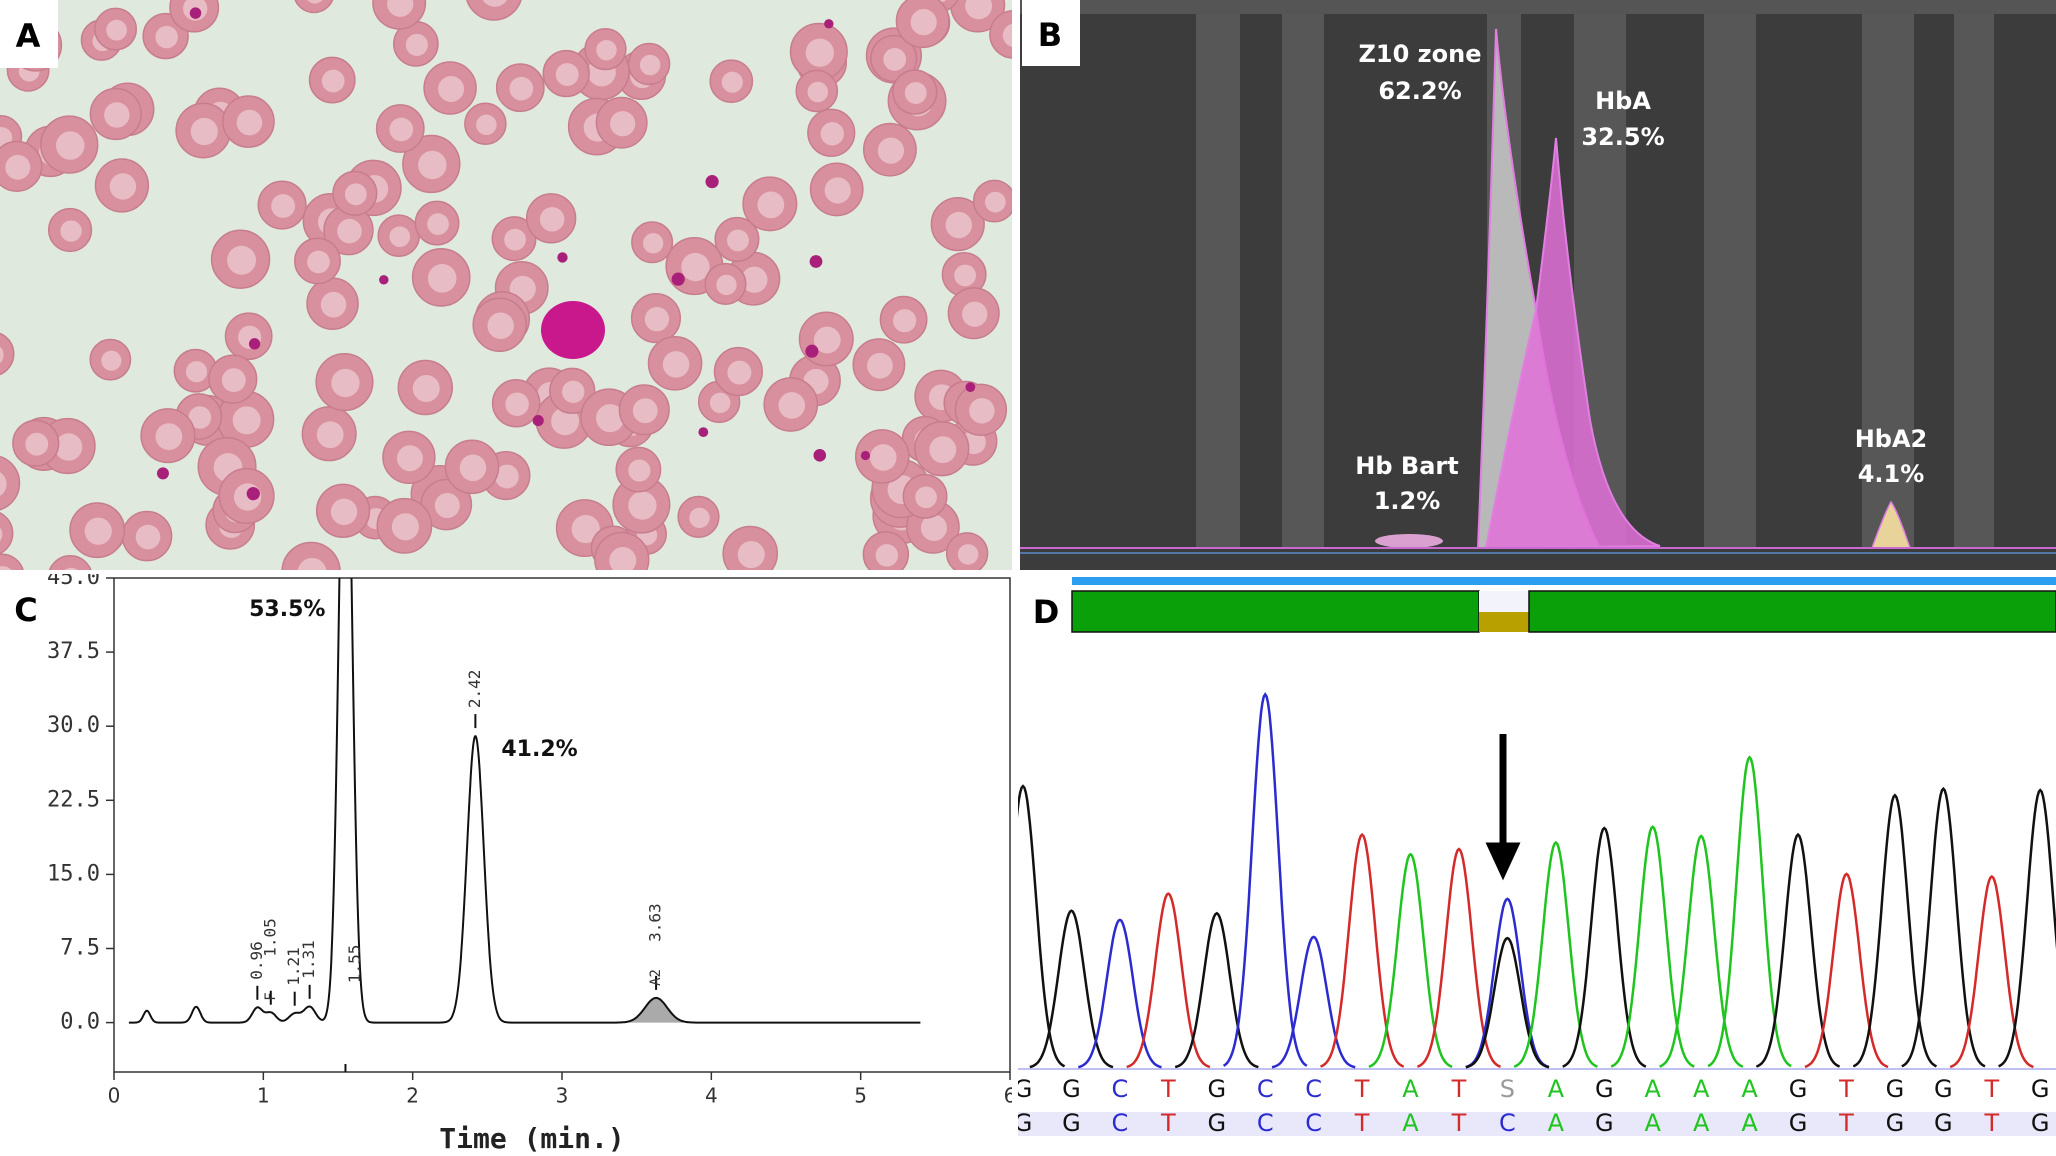  Describe the element at coordinates (1362, 1089) in the screenshot. I see `base-call: T` at that location.